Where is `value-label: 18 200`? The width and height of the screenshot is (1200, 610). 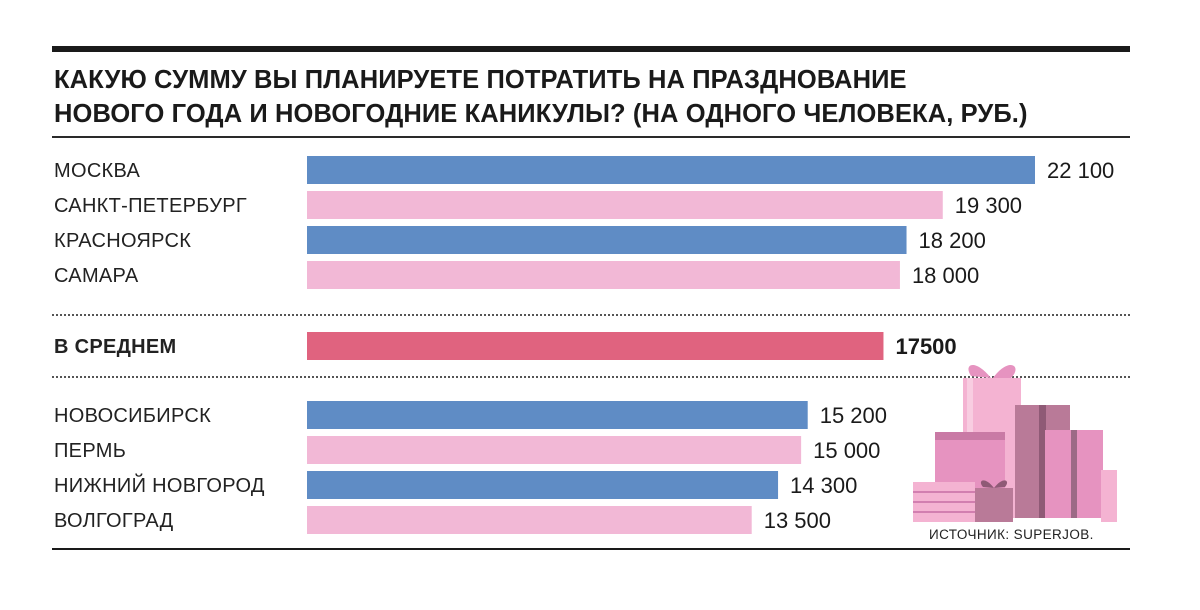 value-label: 18 200 is located at coordinates (952, 240).